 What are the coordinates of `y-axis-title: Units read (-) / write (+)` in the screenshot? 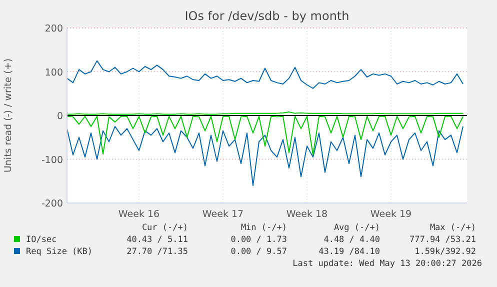 It's located at (8, 115).